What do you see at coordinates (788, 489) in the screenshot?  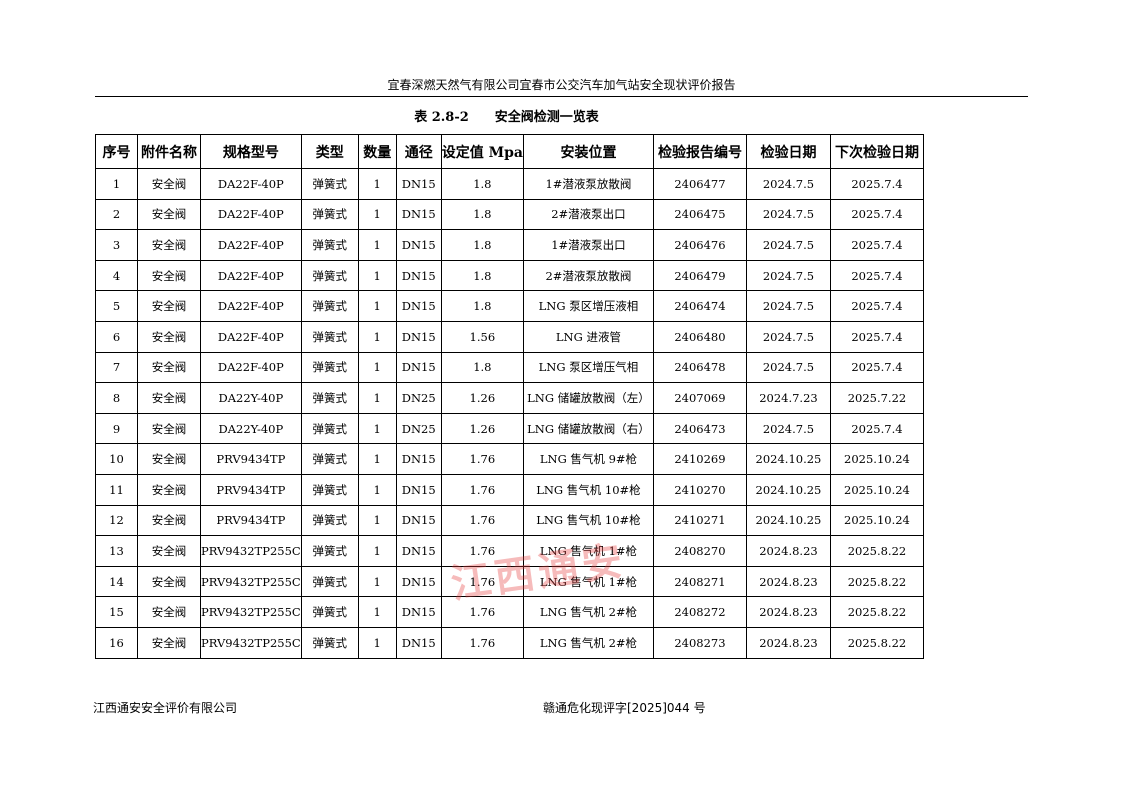 I see `table-cell: 2024.10.25` at bounding box center [788, 489].